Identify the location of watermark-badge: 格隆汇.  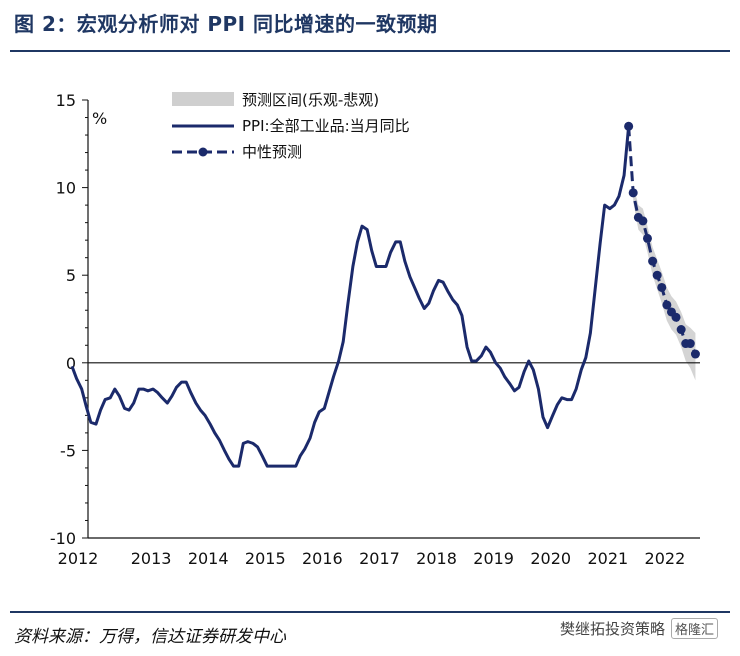
(695, 628).